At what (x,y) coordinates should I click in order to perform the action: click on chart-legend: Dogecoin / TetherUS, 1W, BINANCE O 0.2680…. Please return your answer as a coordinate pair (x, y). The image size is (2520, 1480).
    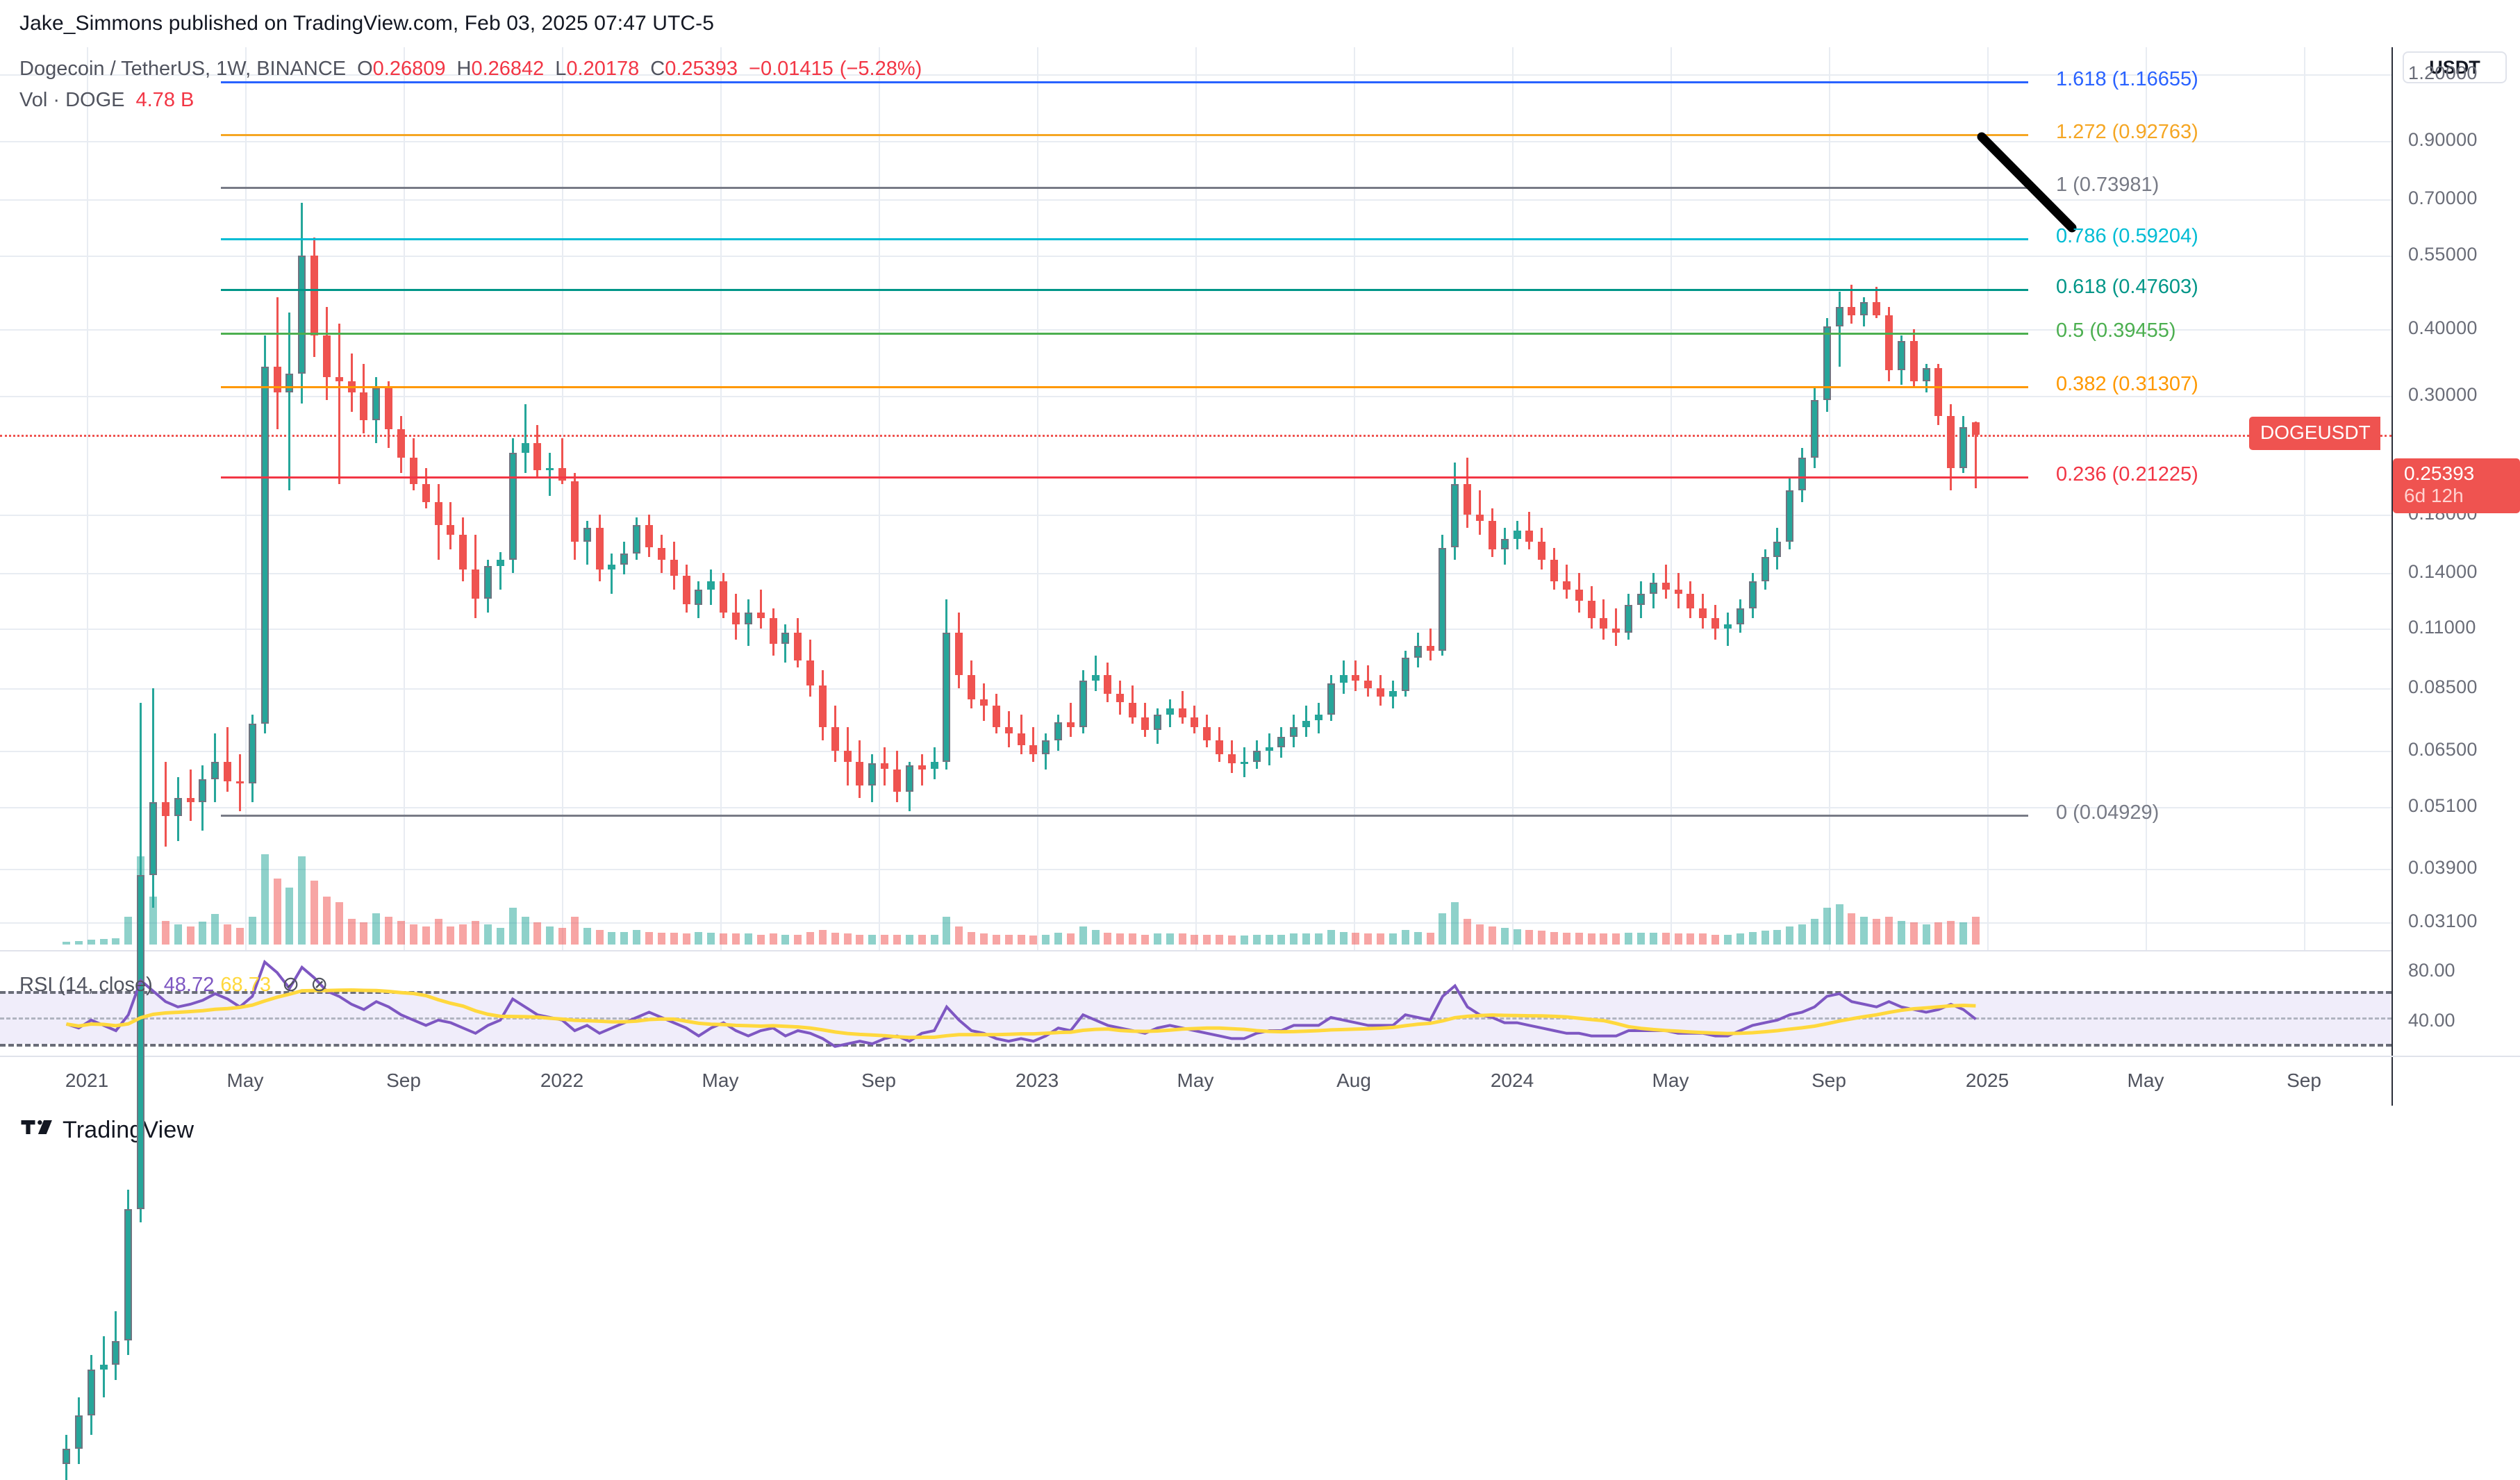
    Looking at the image, I should click on (470, 85).